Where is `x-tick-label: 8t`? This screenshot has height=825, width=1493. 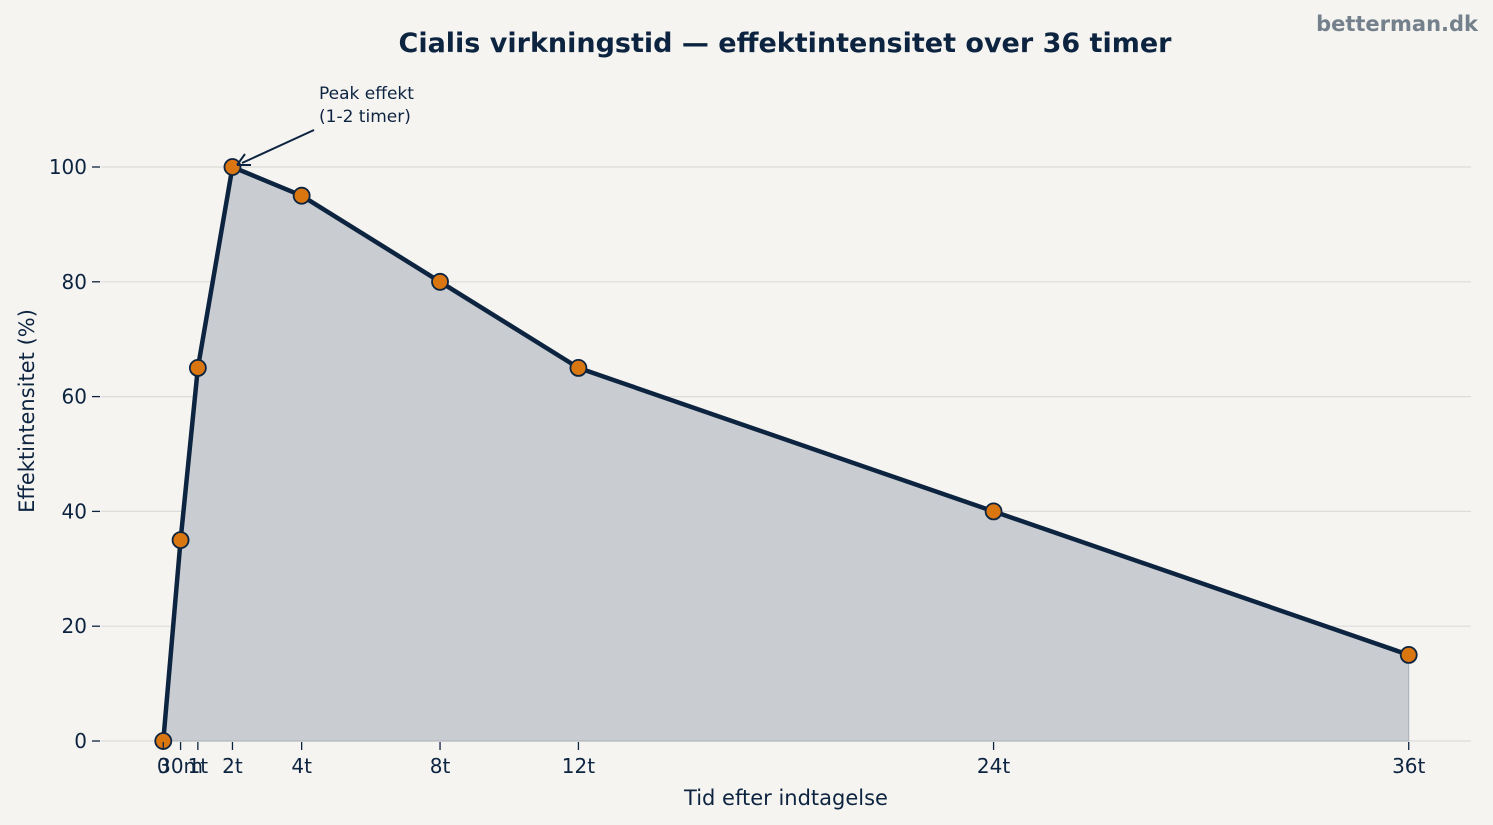 x-tick-label: 8t is located at coordinates (440, 766).